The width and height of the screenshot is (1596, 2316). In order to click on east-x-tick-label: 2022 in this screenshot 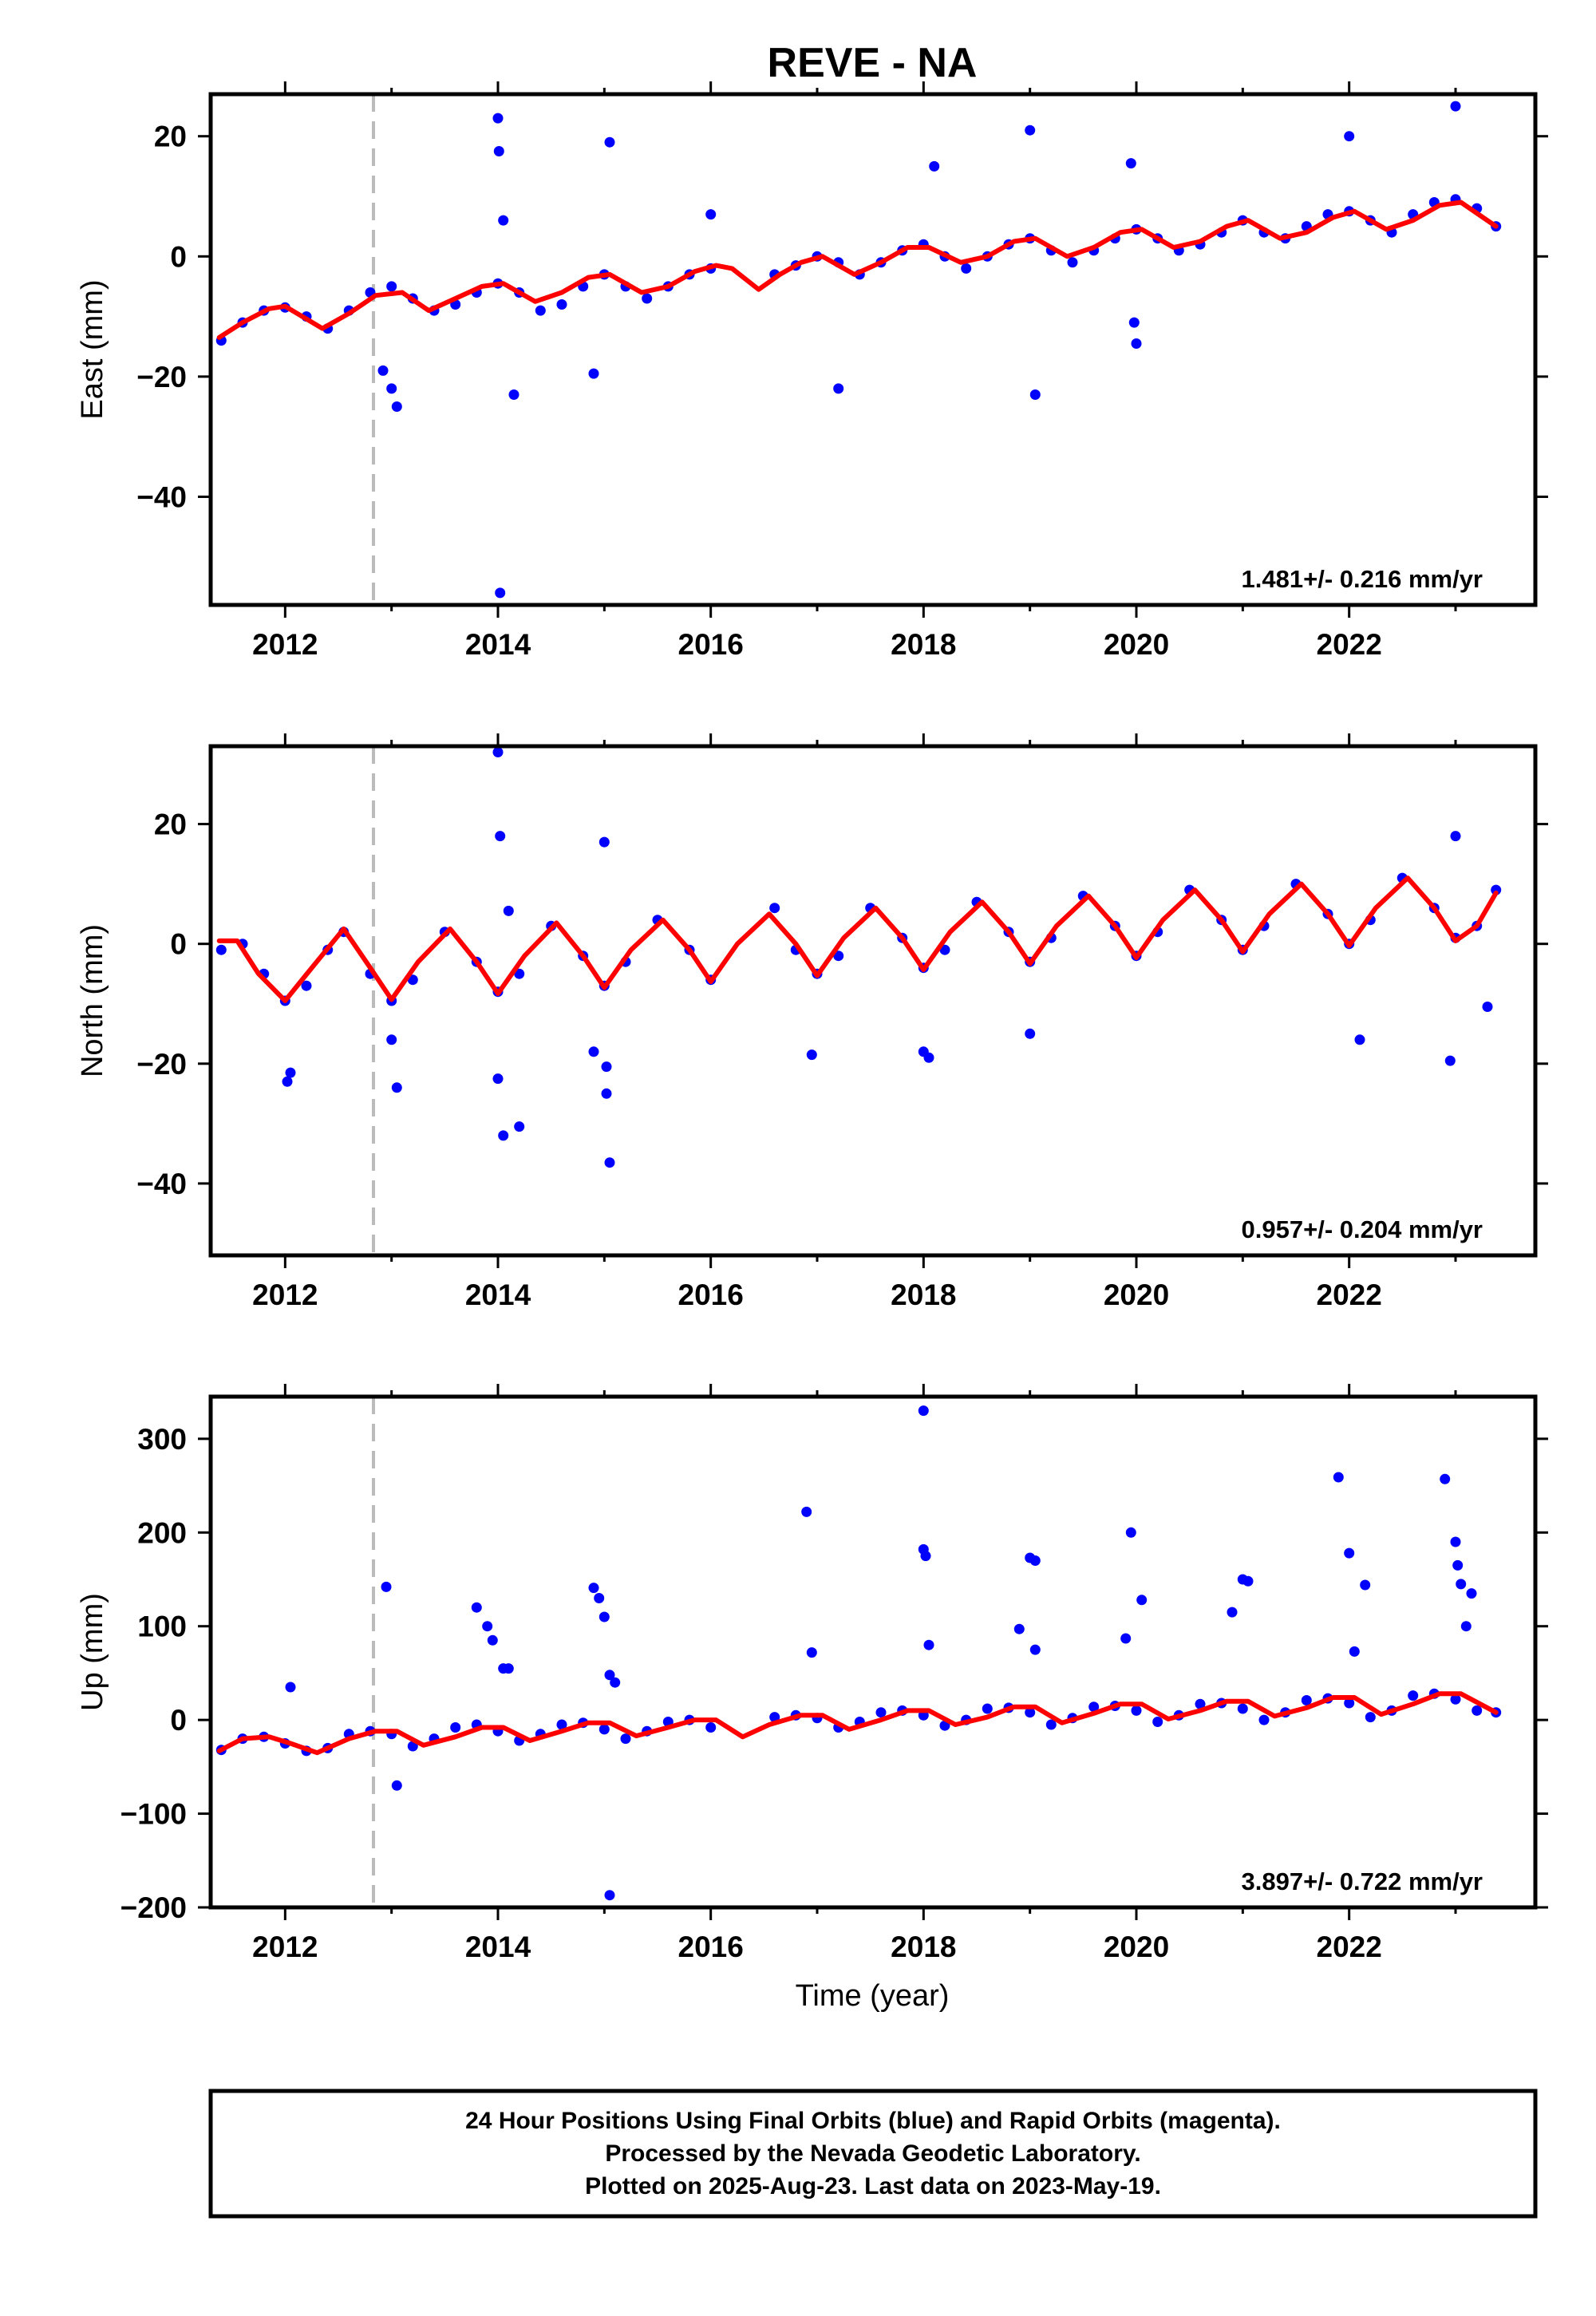, I will do `click(1349, 644)`.